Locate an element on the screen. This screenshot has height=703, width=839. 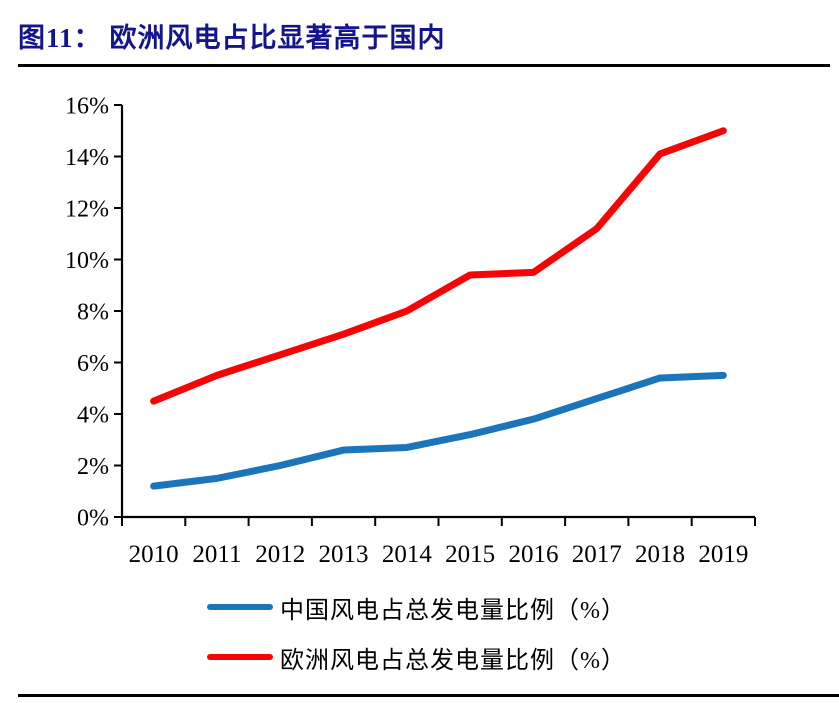
figure-title-text: 欧洲风电占比显著高于国内 is located at coordinates (277, 38).